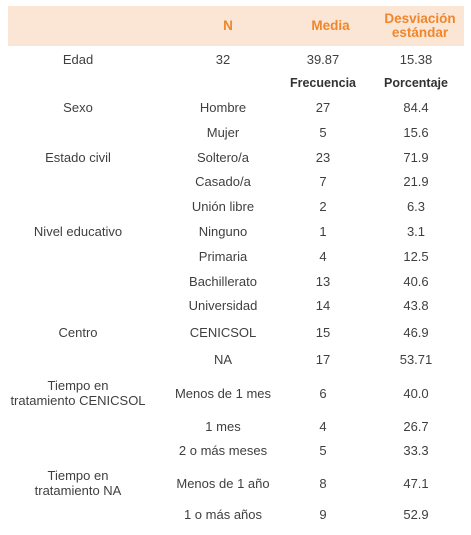  I want to click on category-label: Casado/a, so click(223, 181).